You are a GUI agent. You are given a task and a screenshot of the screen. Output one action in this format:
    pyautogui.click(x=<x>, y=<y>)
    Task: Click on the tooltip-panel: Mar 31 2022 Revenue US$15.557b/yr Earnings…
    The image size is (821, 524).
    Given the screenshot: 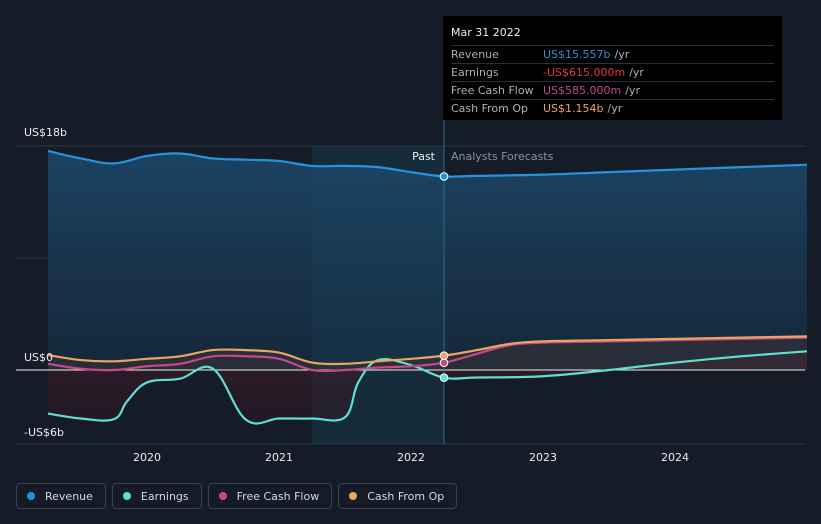 What is the action you would take?
    pyautogui.click(x=612, y=68)
    